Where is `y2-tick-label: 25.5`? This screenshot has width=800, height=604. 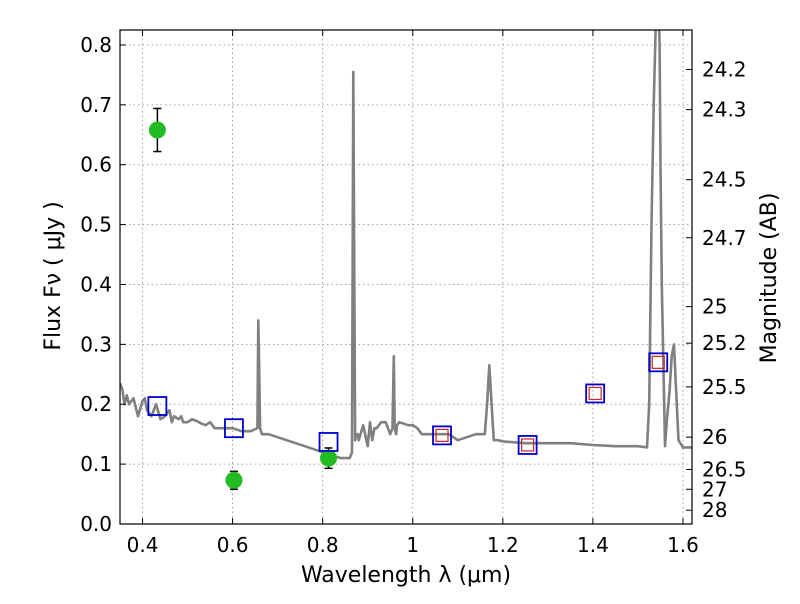 y2-tick-label: 25.5 is located at coordinates (724, 387).